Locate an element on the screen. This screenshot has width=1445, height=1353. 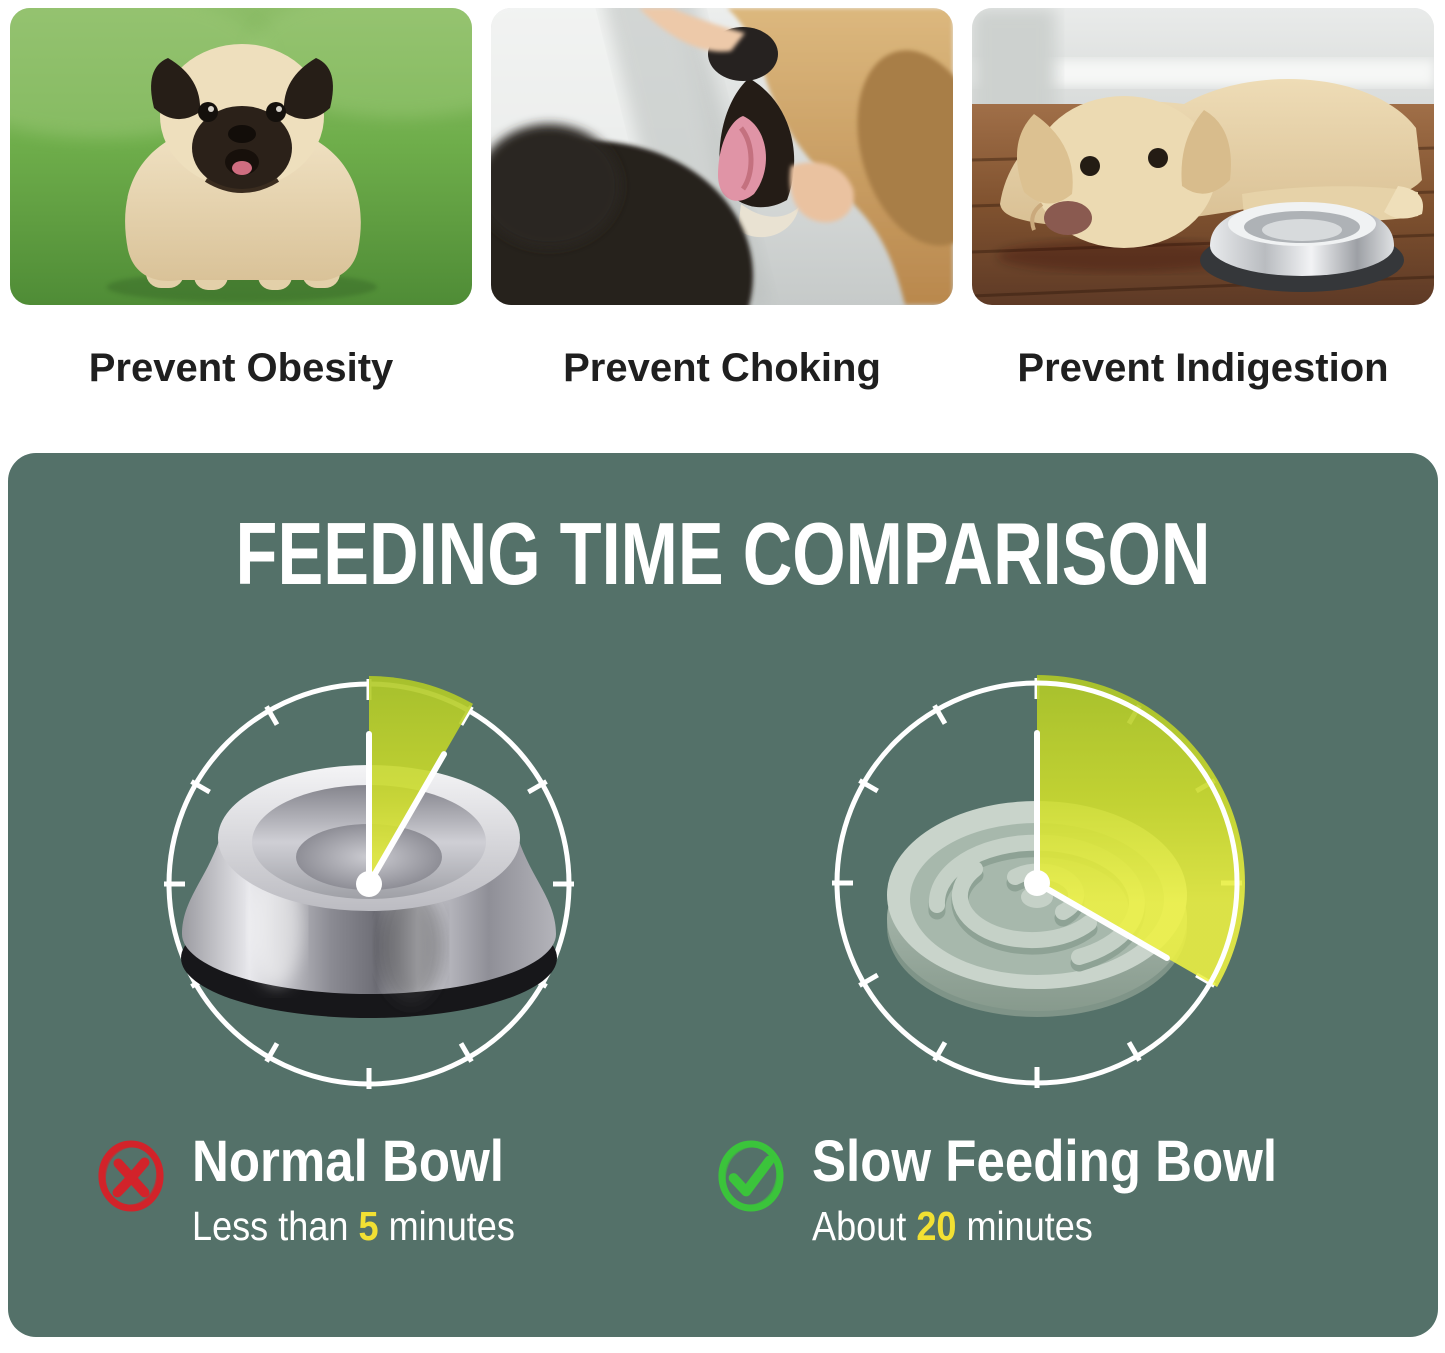
normal-bowl-time: Less than 5 minutes is located at coordinates (353, 1226).